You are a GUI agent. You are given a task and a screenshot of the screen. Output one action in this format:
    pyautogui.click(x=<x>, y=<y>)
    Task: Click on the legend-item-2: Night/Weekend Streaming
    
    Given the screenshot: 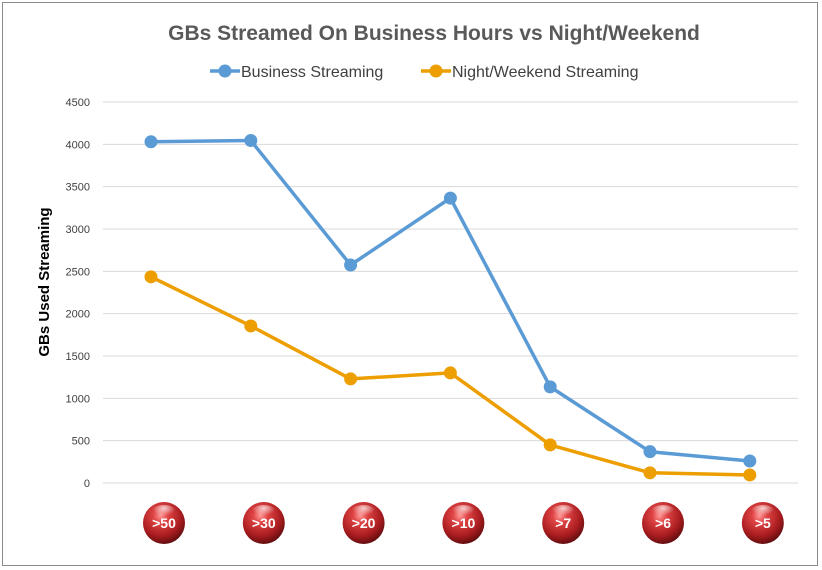 What is the action you would take?
    pyautogui.click(x=529, y=72)
    